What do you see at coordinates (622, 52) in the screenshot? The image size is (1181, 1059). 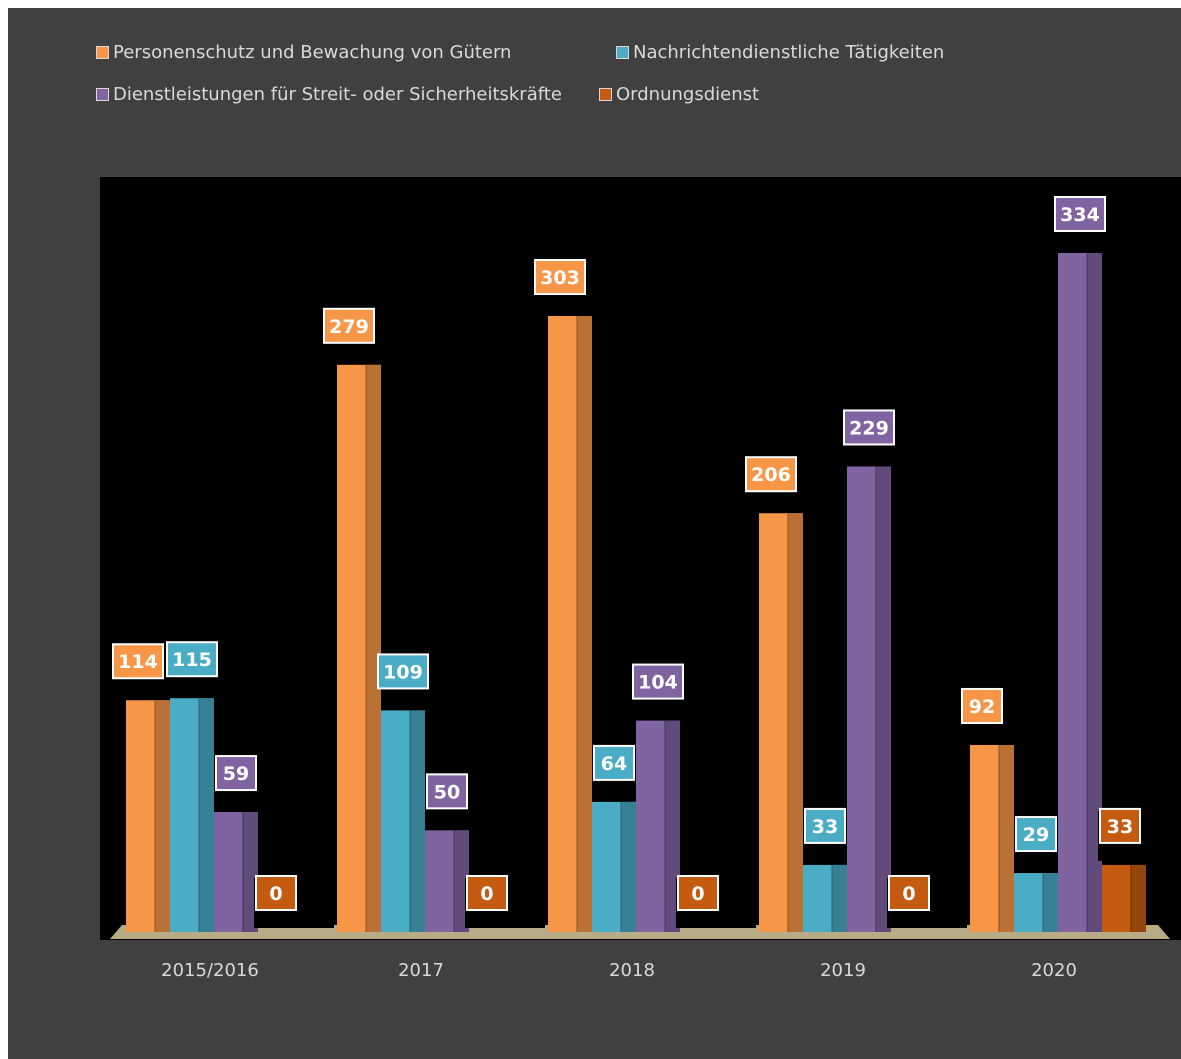 I see `legend-swatch-nachrichtendienst` at bounding box center [622, 52].